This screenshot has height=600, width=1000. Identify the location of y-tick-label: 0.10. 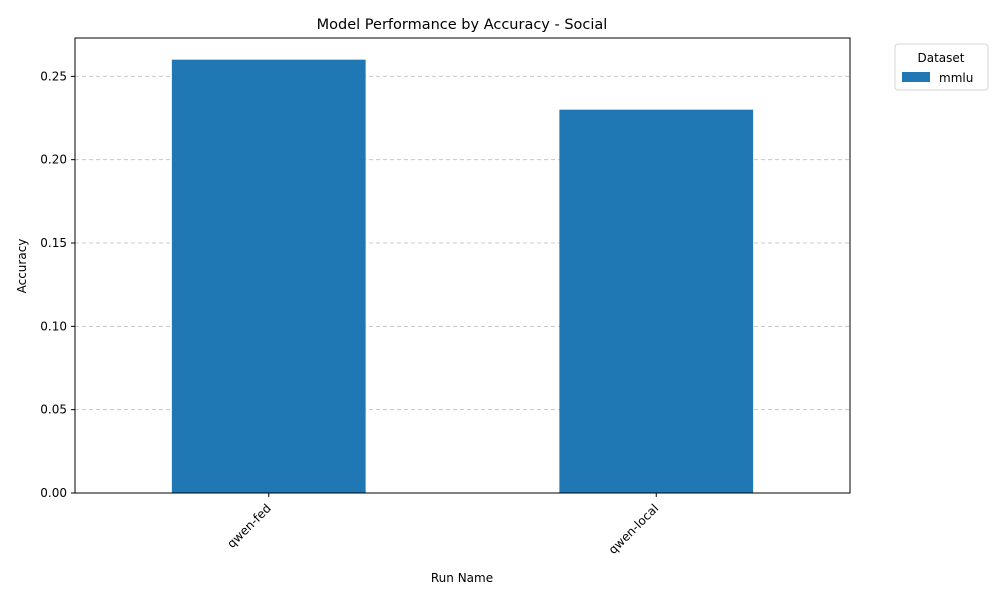
(53, 326).